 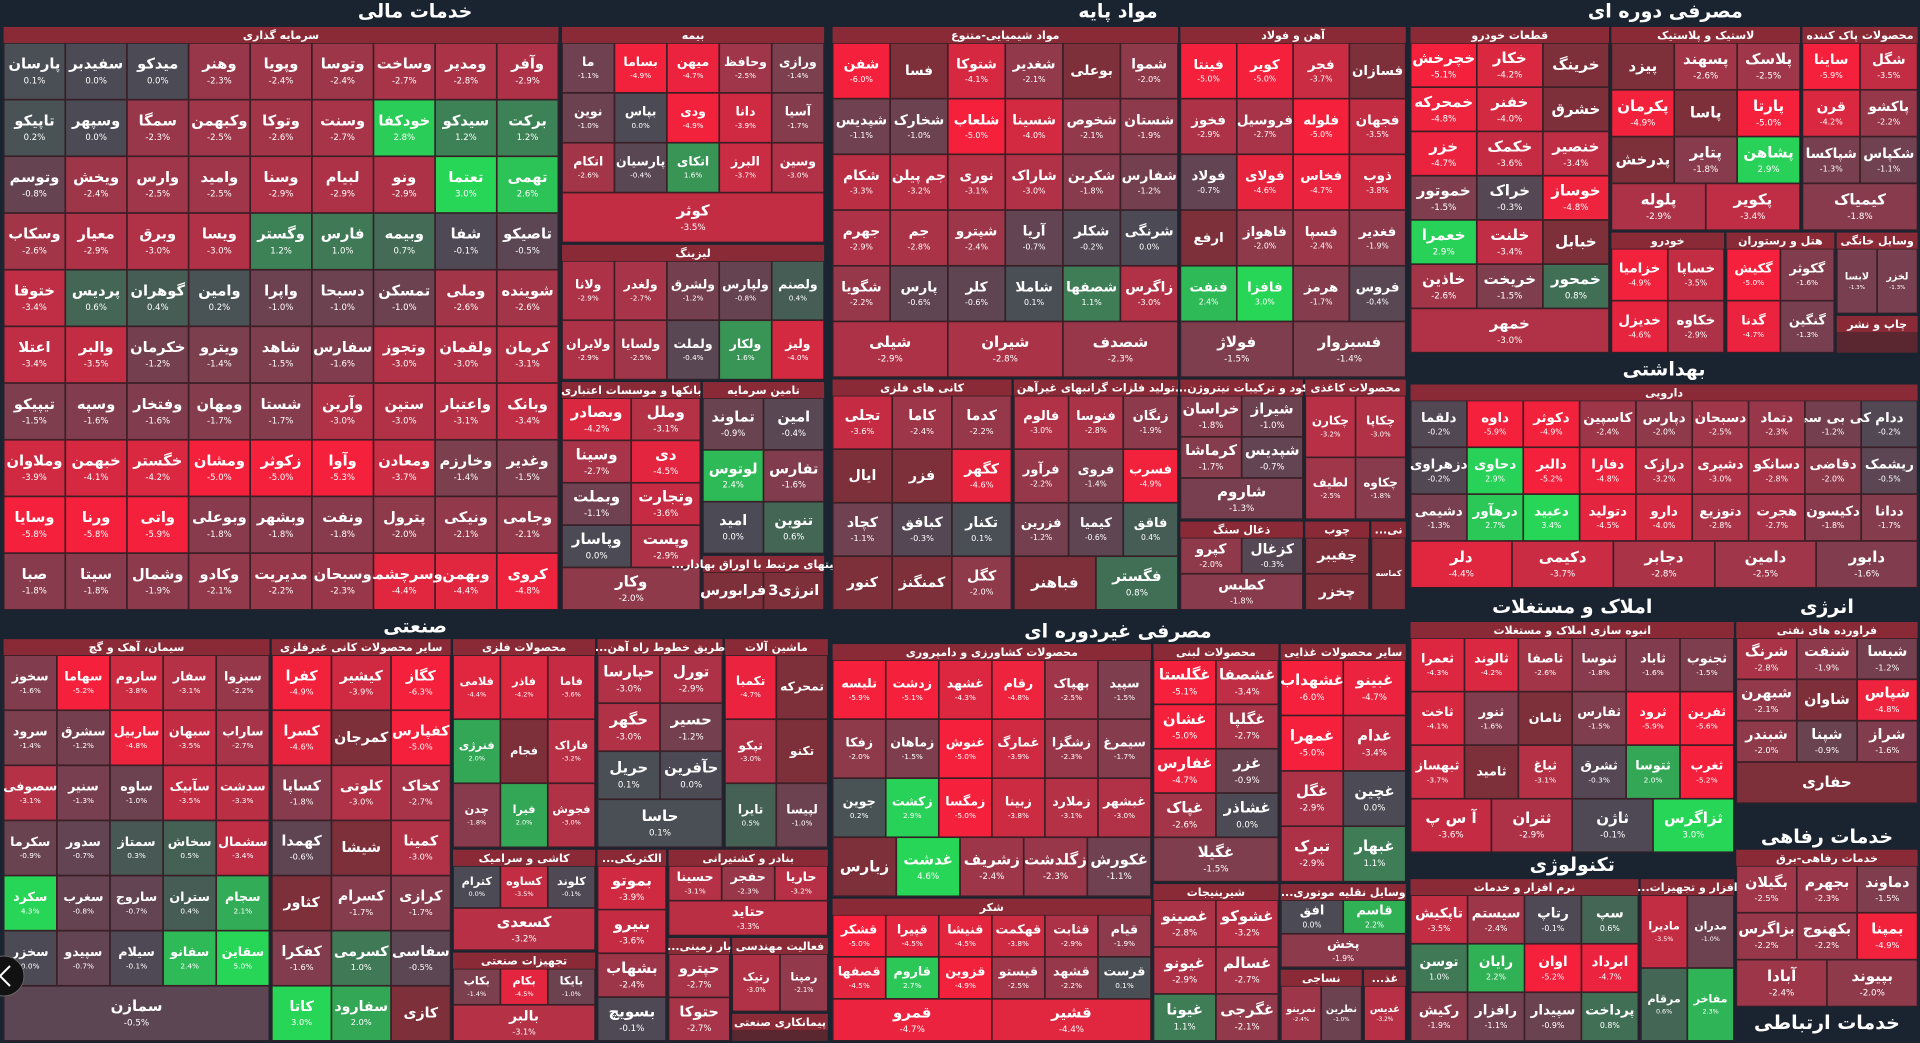 What do you see at coordinates (12, 976) in the screenshot?
I see `collapse-circle` at bounding box center [12, 976].